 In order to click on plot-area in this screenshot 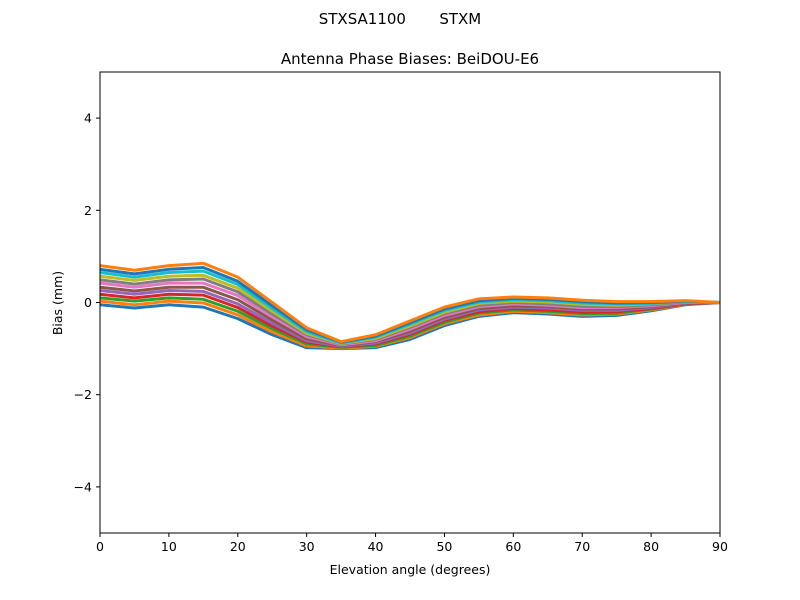, I will do `click(410, 306)`.